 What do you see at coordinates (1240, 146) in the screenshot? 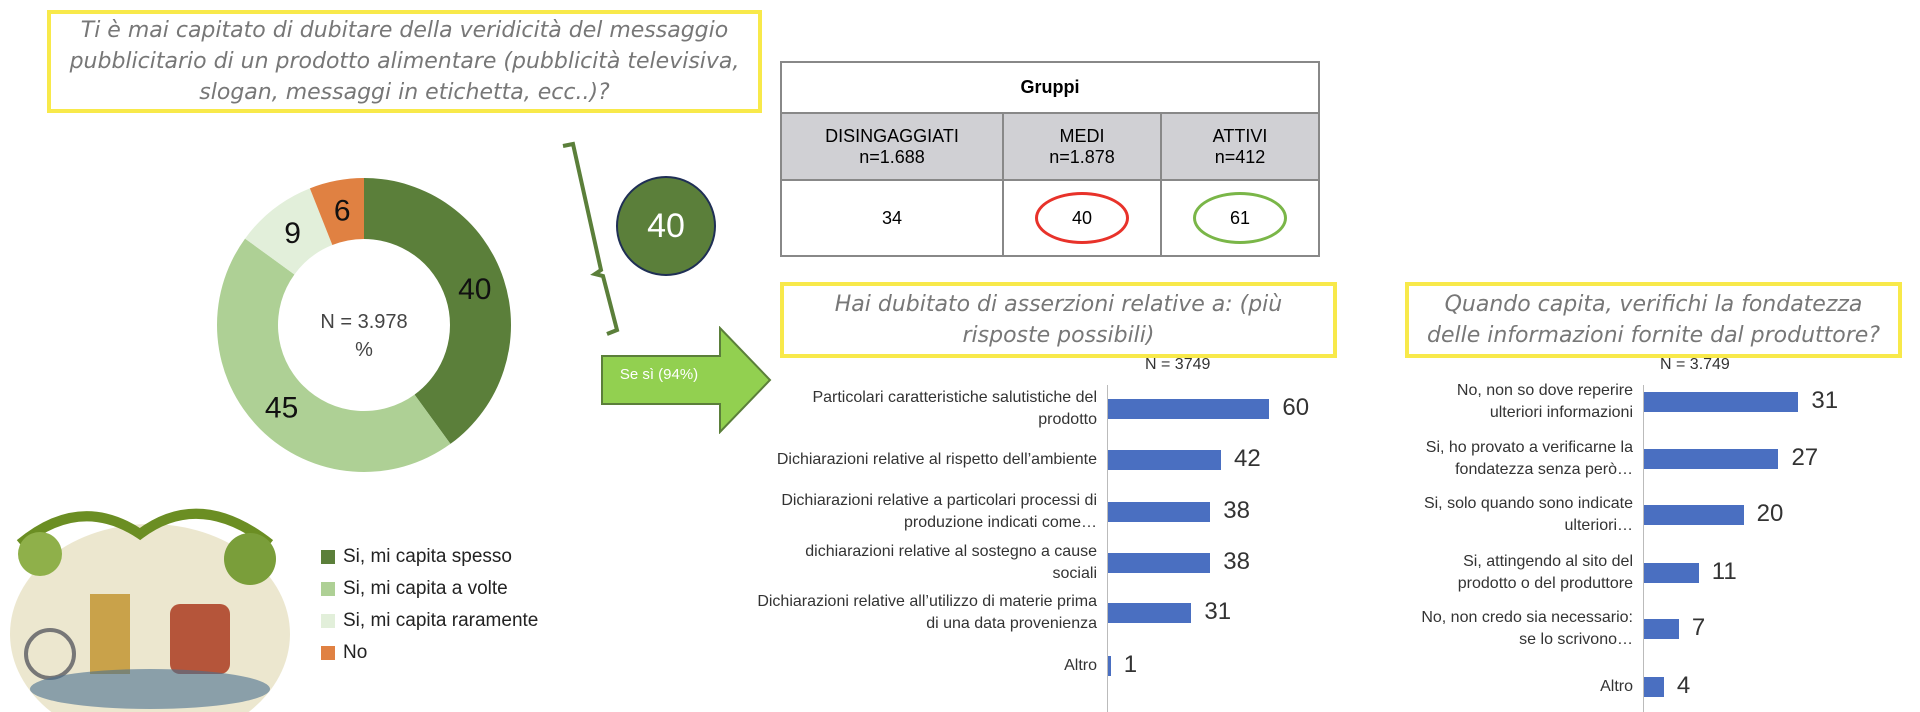
I see `group-header: ATTIVI n=412` at bounding box center [1240, 146].